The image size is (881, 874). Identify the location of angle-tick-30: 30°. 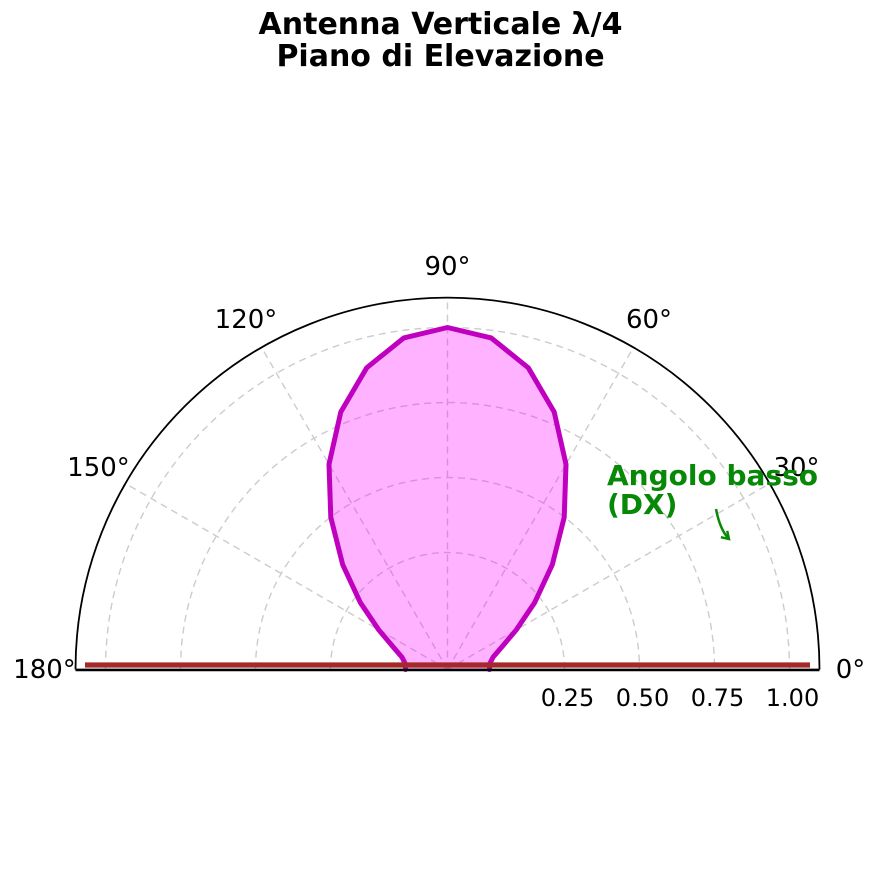
(796, 468).